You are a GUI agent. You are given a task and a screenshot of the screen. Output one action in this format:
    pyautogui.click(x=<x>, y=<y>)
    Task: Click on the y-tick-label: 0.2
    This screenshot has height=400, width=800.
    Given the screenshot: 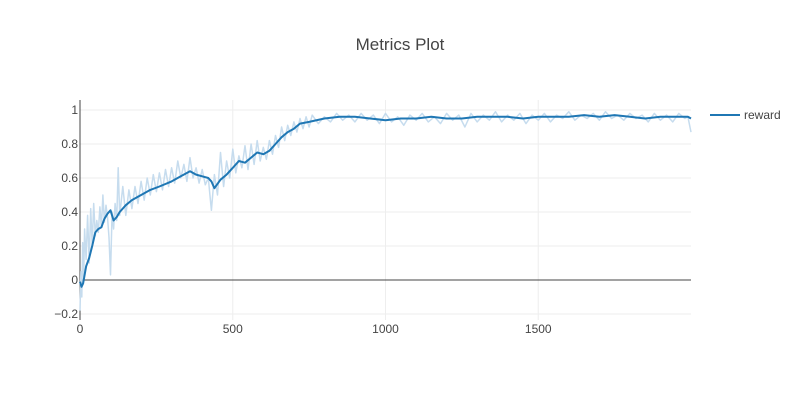 What is the action you would take?
    pyautogui.click(x=69, y=246)
    